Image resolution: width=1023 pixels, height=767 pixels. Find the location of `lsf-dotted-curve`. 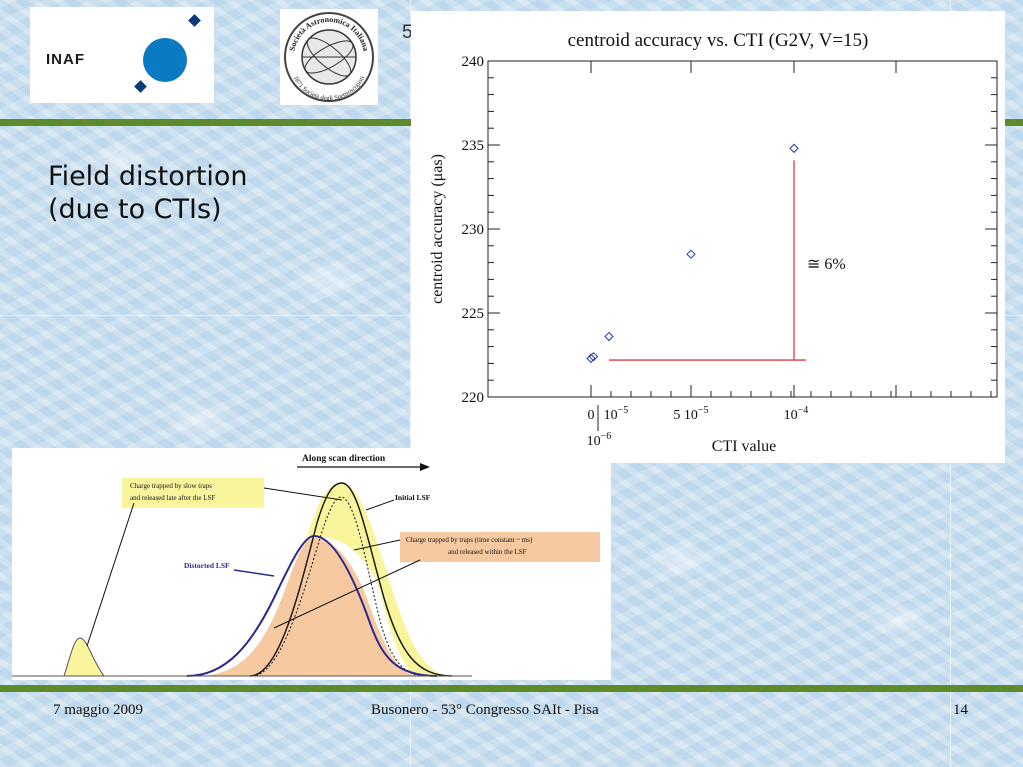

lsf-dotted-curve is located at coordinates (337, 586).